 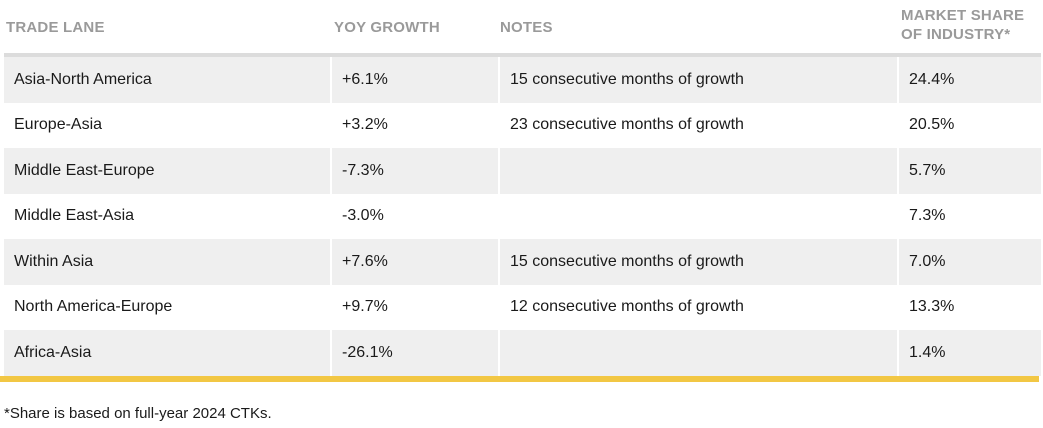 What do you see at coordinates (519, 379) in the screenshot?
I see `table-bottom-accent-rule` at bounding box center [519, 379].